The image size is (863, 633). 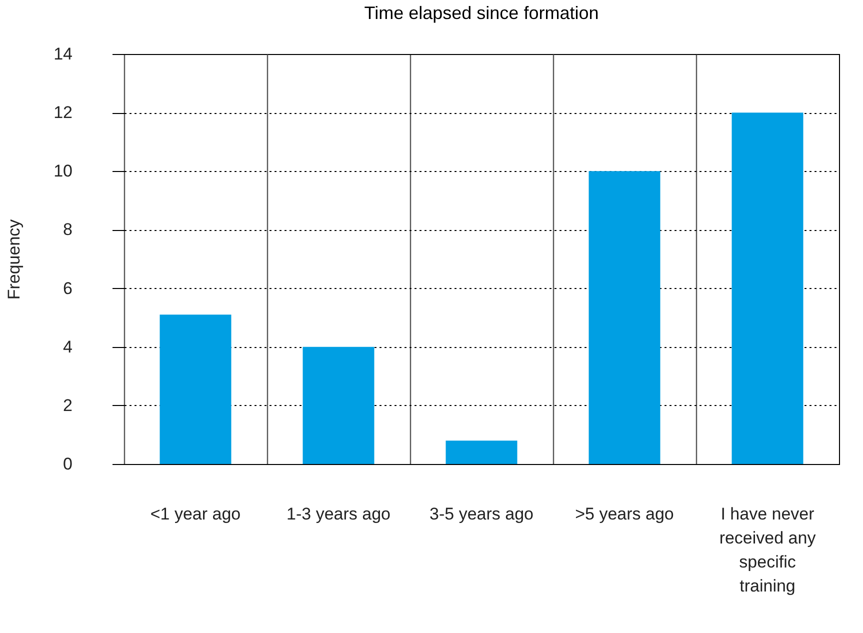 What do you see at coordinates (338, 514) in the screenshot?
I see `x-tick-label: 1-3 years ago` at bounding box center [338, 514].